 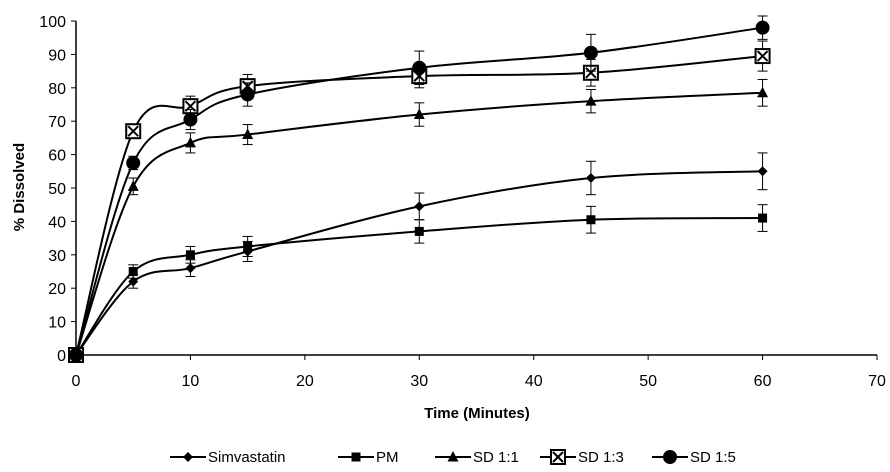 What do you see at coordinates (191, 381) in the screenshot?
I see `x-tick-label: 10` at bounding box center [191, 381].